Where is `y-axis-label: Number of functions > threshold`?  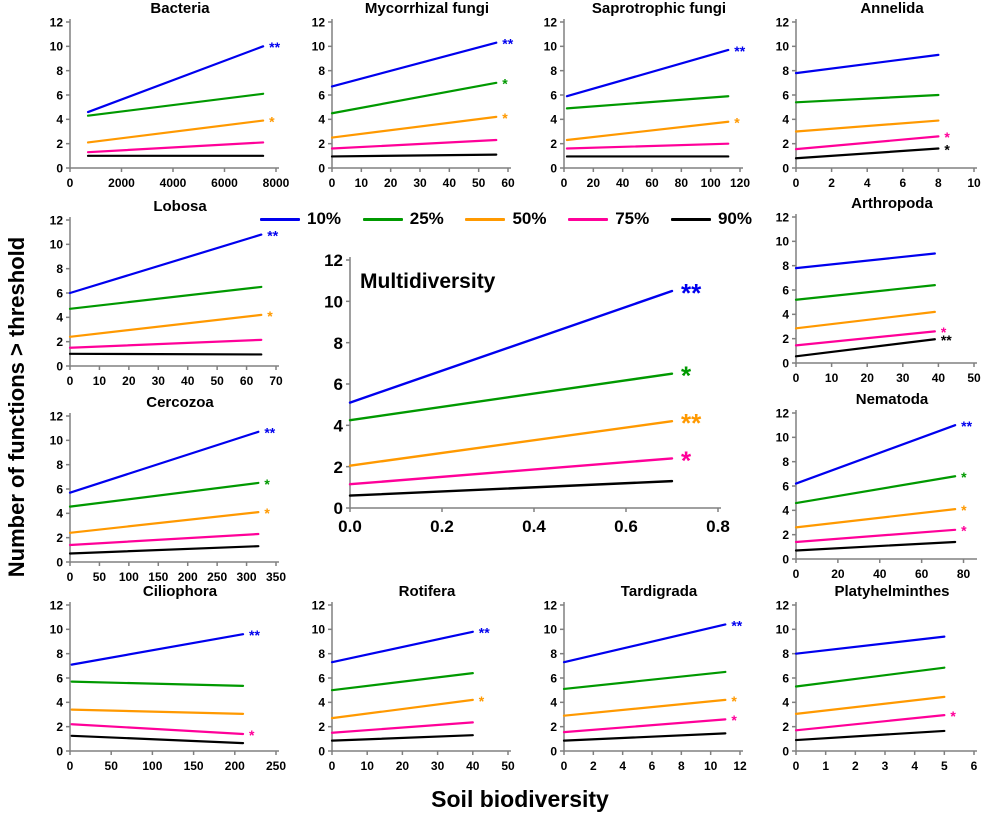 y-axis-label: Number of functions > threshold is located at coordinates (16, 407).